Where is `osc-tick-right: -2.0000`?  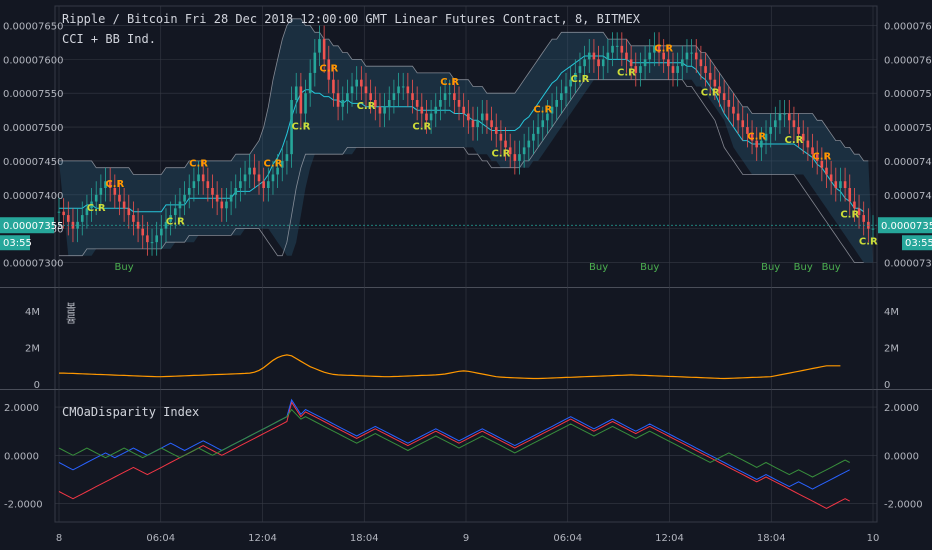
osc-tick-right: -2.0000 is located at coordinates (903, 505).